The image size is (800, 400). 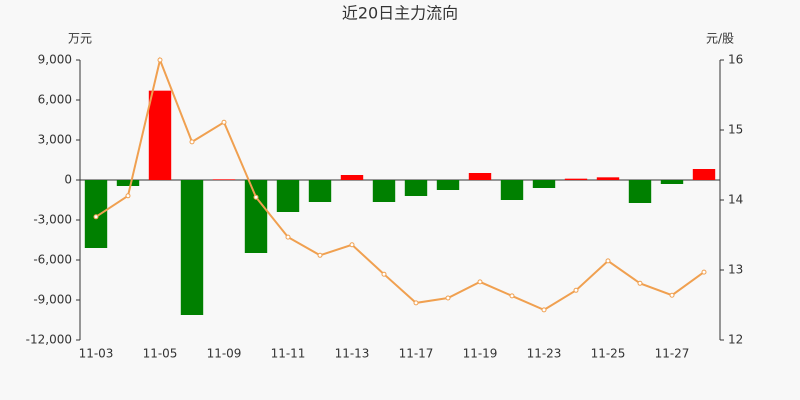 I want to click on y-tick-label: -6,000, so click(x=52, y=260).